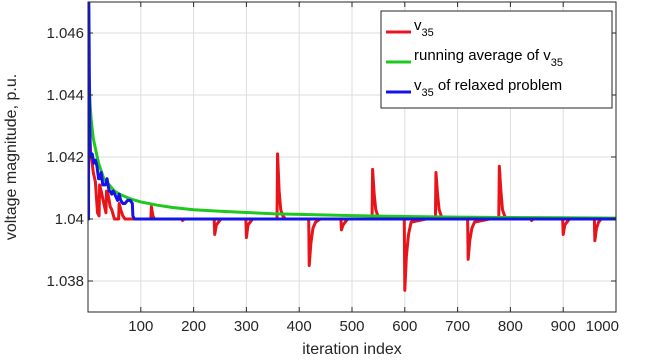  I want to click on x-tick-label: 300, so click(246, 326).